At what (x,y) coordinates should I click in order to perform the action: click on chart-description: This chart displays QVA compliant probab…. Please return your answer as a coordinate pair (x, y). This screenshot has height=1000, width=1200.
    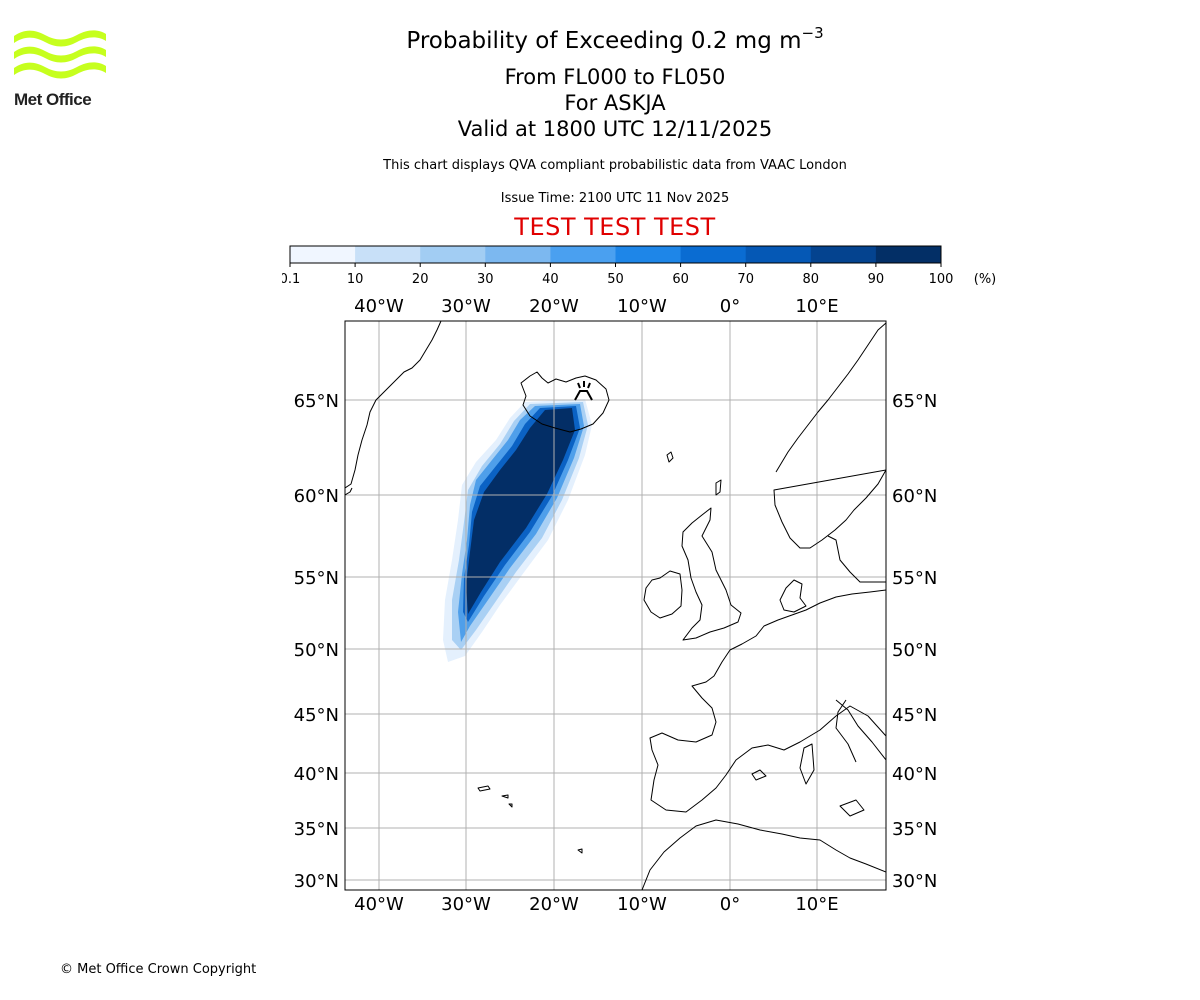
    Looking at the image, I should click on (615, 165).